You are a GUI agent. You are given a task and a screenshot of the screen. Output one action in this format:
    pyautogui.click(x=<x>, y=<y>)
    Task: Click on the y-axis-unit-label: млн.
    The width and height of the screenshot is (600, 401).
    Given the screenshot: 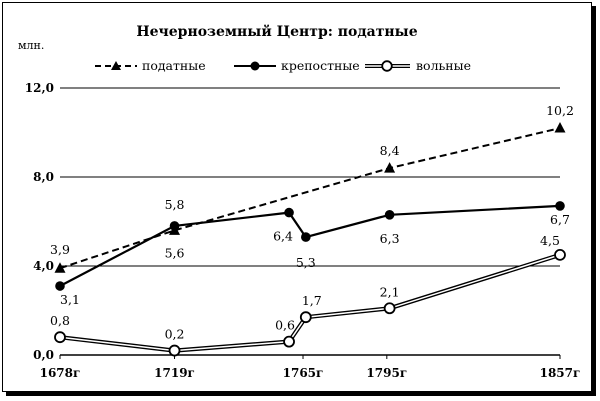 What is the action you would take?
    pyautogui.click(x=31, y=45)
    